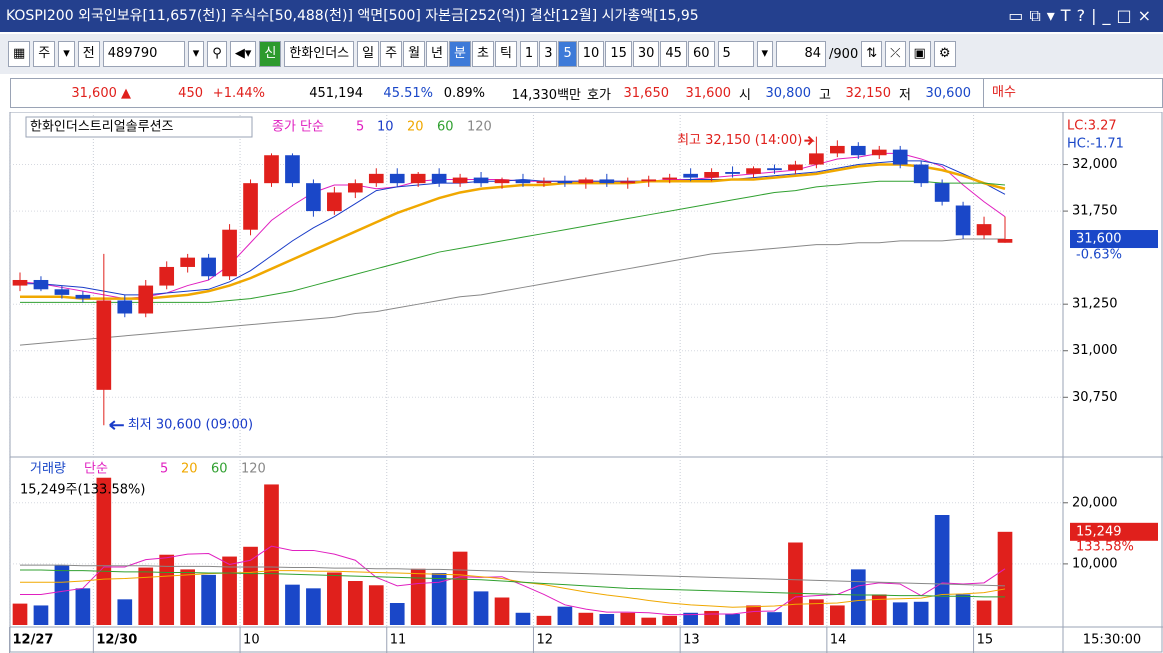 This screenshot has height=653, width=1163. I want to click on period-button: 월, so click(414, 54).